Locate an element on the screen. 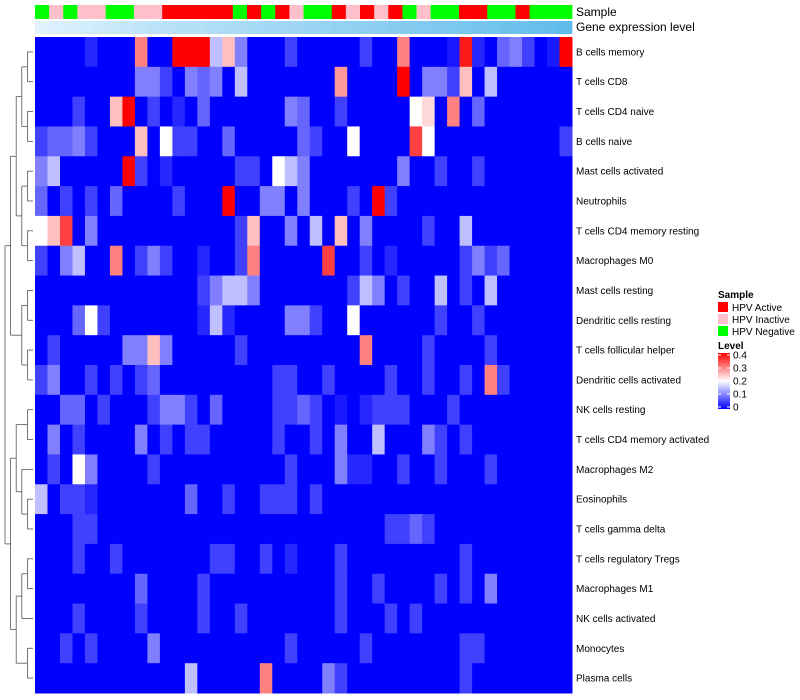 The height and width of the screenshot is (700, 800). row-label: B cells naive is located at coordinates (604, 142).